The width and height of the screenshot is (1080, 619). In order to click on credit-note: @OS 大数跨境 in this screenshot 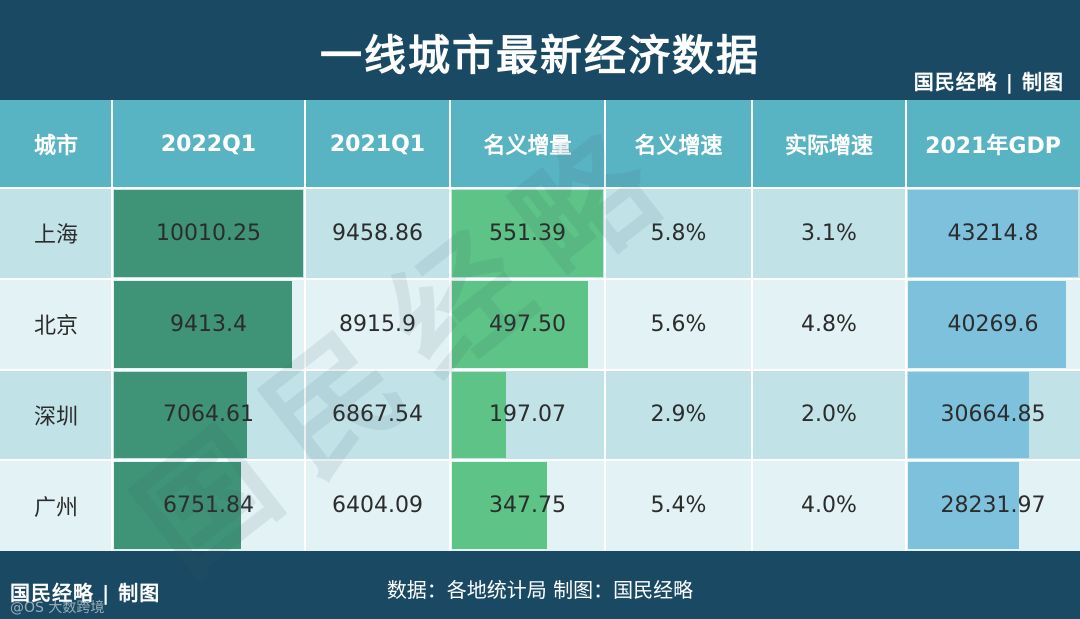, I will do `click(57, 608)`.